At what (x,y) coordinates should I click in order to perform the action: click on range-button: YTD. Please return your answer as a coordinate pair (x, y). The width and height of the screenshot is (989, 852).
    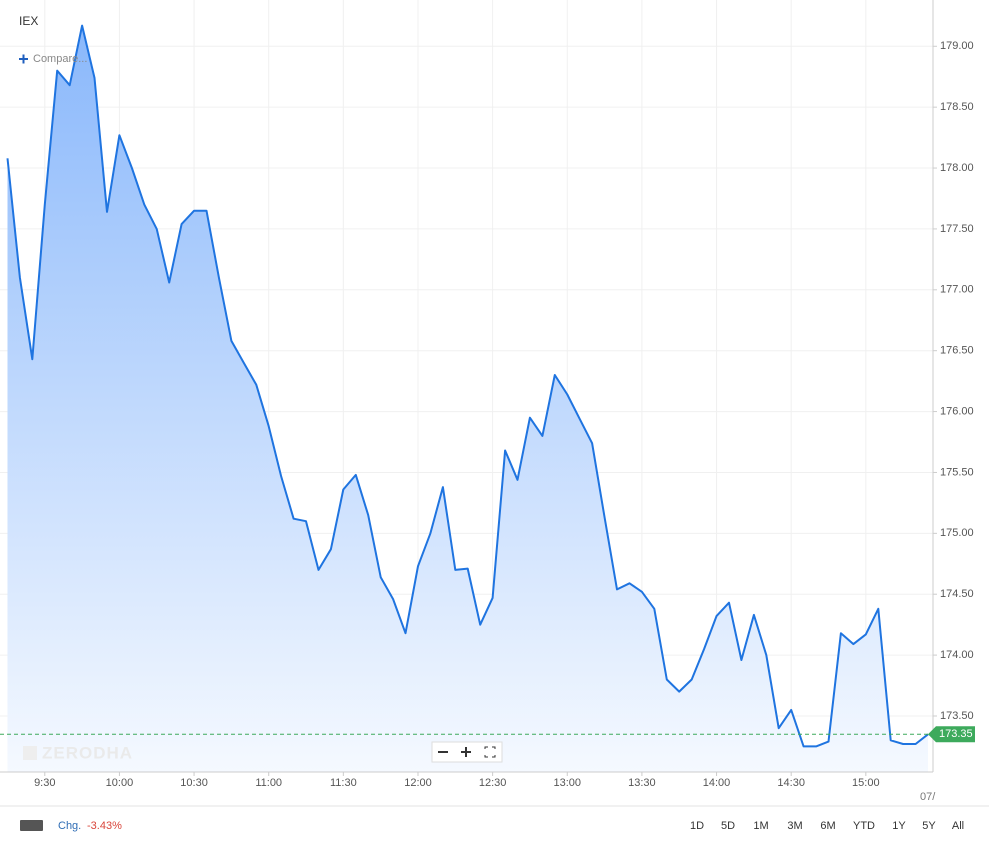
    Looking at the image, I should click on (864, 826).